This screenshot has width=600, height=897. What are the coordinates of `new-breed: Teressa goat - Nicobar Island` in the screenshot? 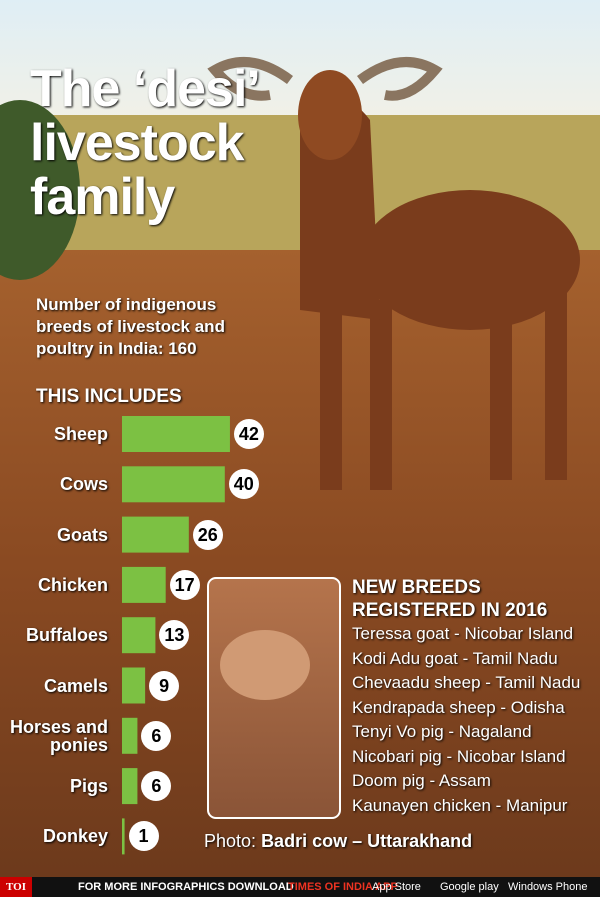 It's located at (463, 633).